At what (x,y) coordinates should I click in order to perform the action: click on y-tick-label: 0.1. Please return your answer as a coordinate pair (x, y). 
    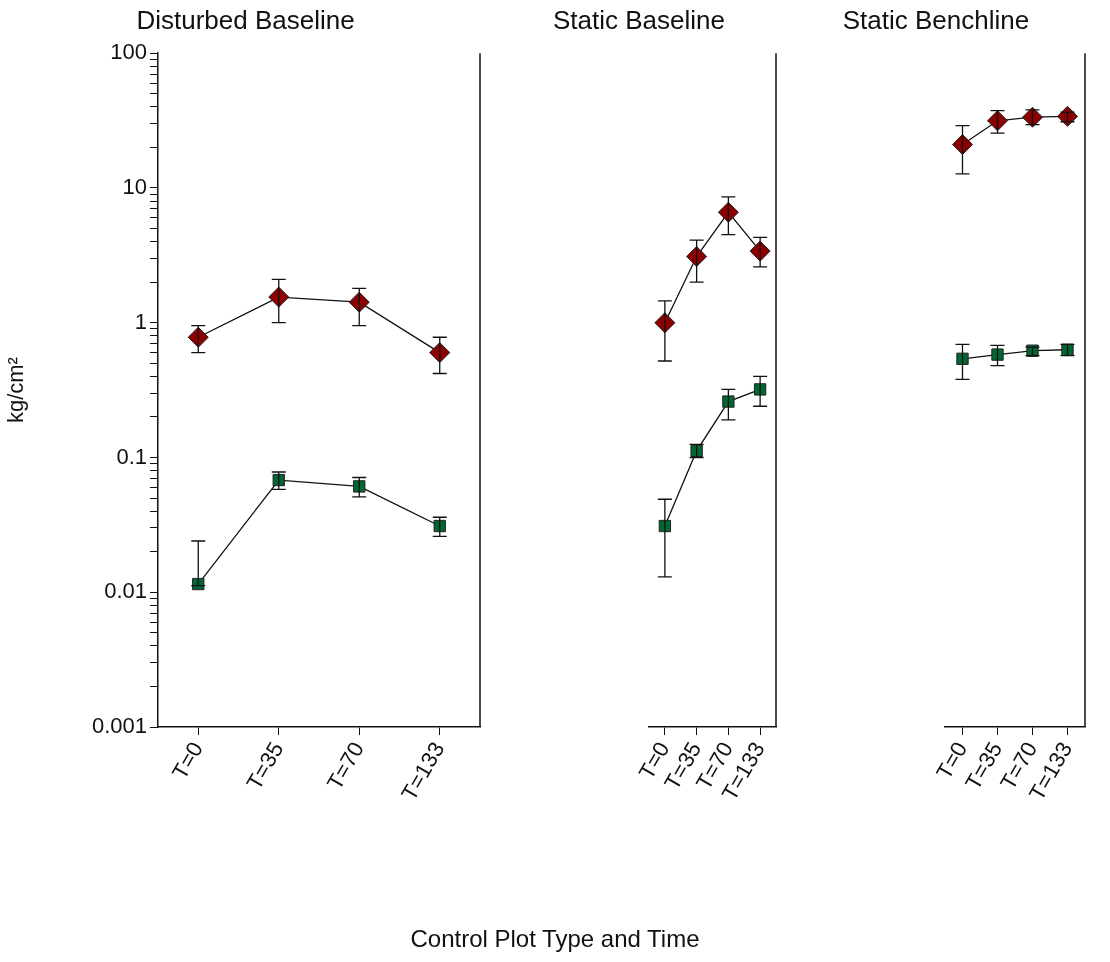
    Looking at the image, I should click on (131, 456).